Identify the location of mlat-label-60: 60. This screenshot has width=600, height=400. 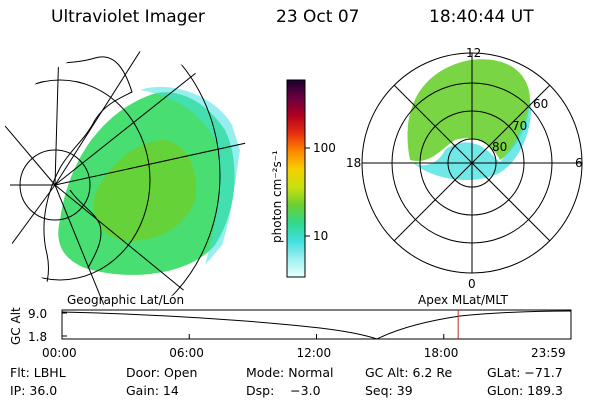
(541, 104).